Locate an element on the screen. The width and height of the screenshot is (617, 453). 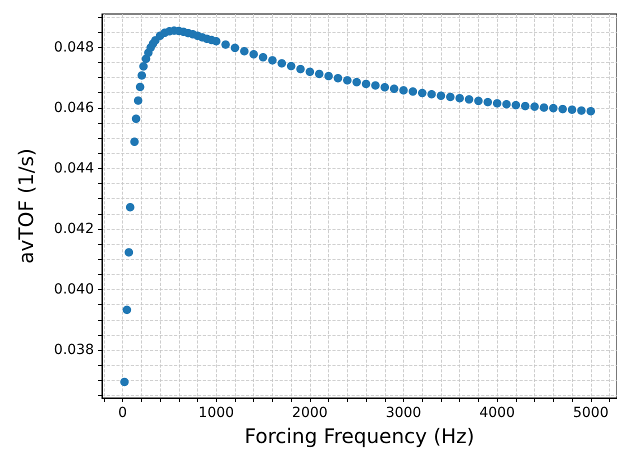
y-axis-title: avTOF (1/s) is located at coordinates (26, 206).